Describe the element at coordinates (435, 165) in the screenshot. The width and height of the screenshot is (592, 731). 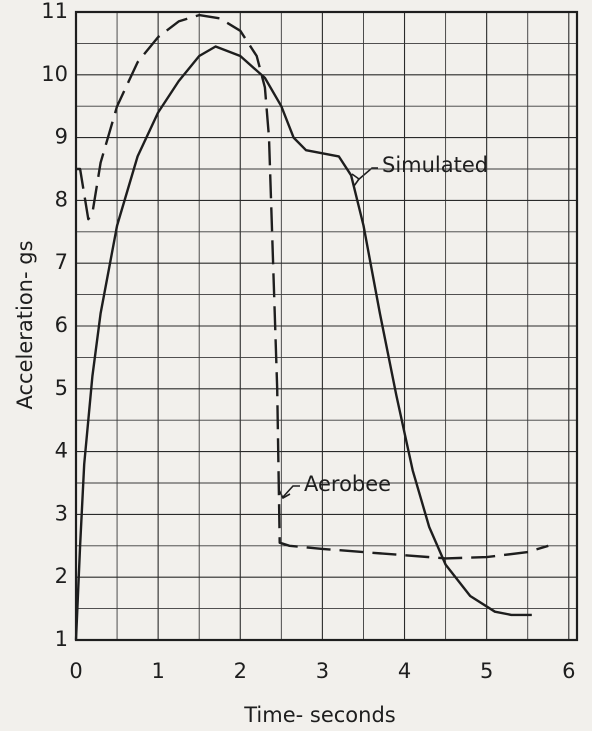
I see `series-label: Simulated` at that location.